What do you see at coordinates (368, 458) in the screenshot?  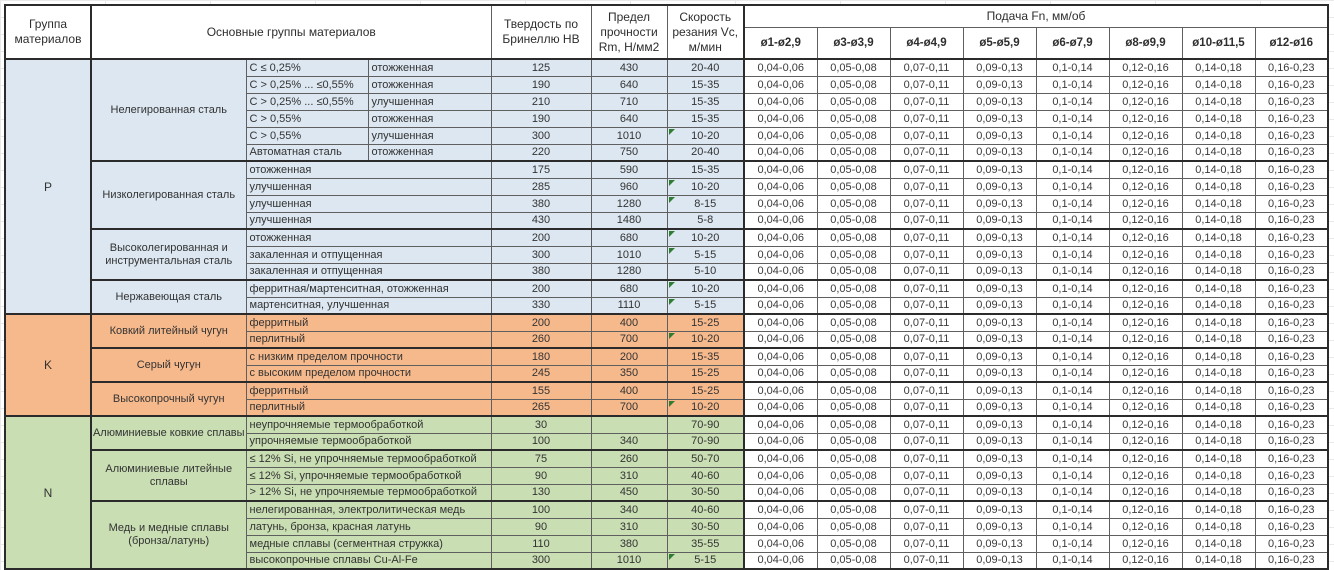 I see `material-description-cell: ≤ 12% Si, не упрочняемые термообработкой` at bounding box center [368, 458].